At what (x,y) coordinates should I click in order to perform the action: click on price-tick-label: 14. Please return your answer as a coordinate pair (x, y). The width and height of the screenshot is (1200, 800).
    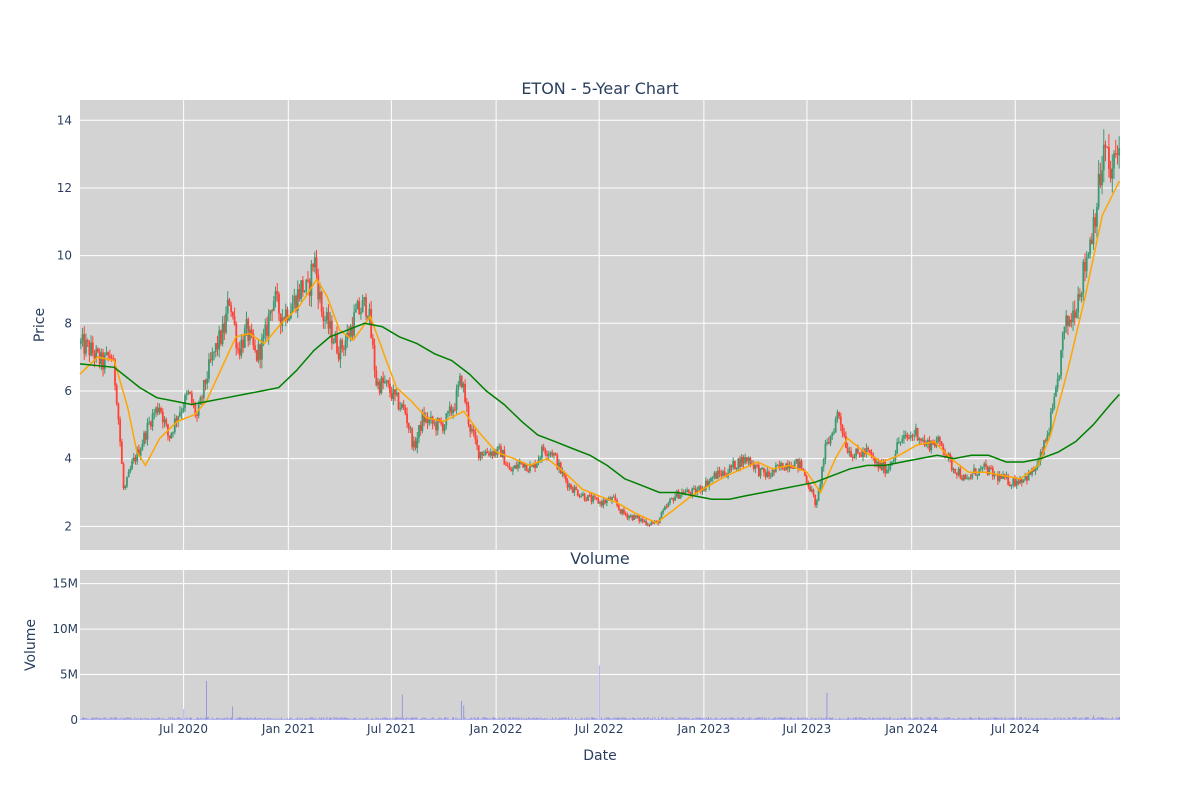
    Looking at the image, I should click on (64, 120).